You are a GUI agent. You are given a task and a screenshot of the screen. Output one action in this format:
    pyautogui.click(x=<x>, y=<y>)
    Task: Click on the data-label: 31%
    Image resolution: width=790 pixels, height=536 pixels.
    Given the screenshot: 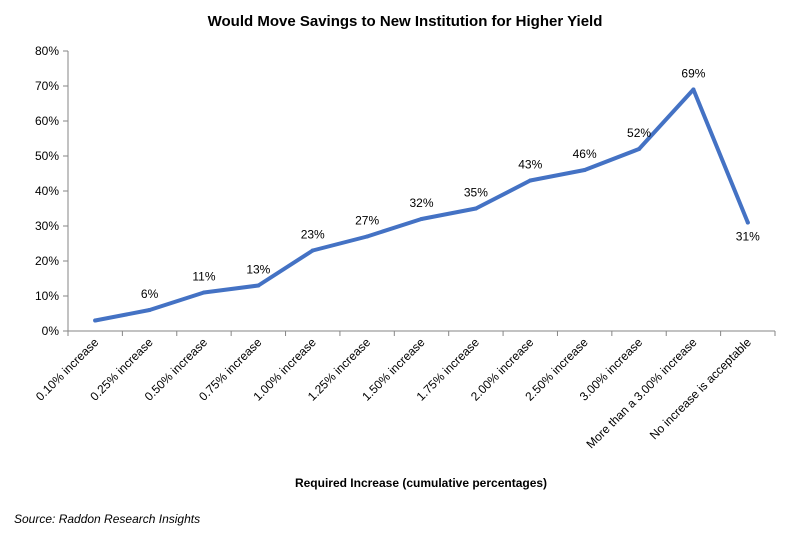 What is the action you would take?
    pyautogui.click(x=748, y=237)
    